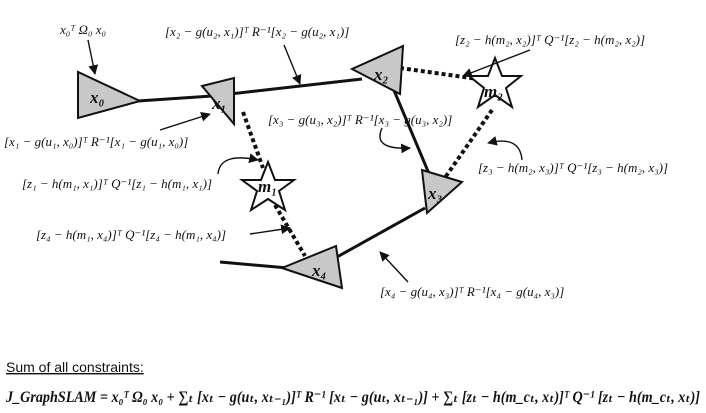 This screenshot has width=706, height=413. What do you see at coordinates (411, 132) in the screenshot?
I see `edge-x2-x3` at bounding box center [411, 132].